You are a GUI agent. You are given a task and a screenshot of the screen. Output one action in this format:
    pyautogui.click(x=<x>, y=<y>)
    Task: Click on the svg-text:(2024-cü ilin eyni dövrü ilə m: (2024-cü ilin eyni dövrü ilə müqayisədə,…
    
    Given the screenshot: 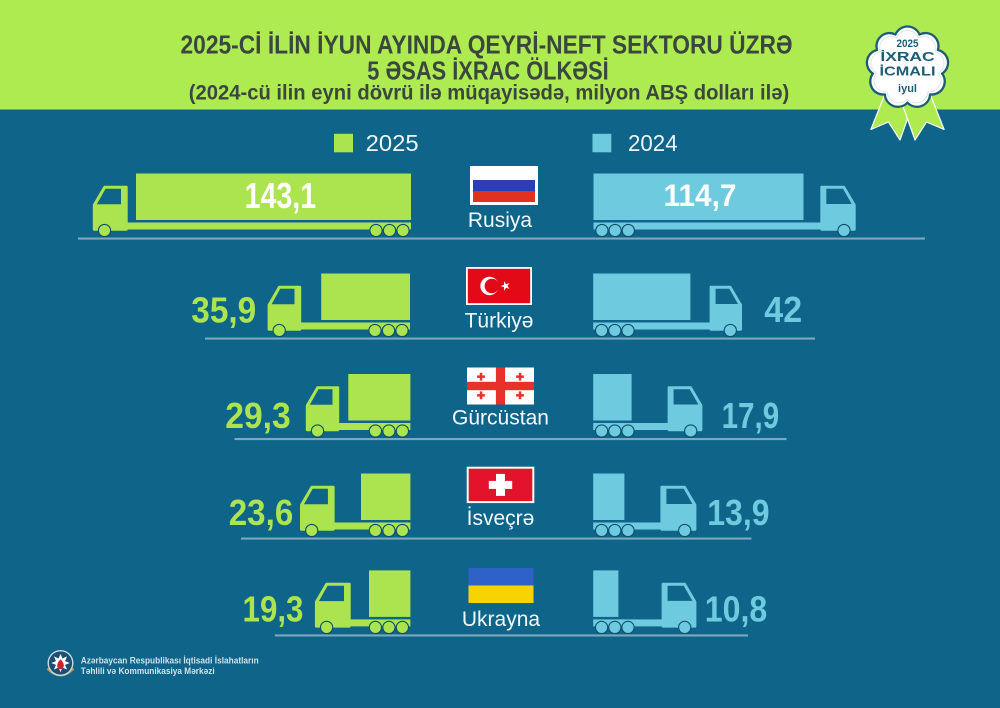 What is the action you would take?
    pyautogui.click(x=489, y=92)
    